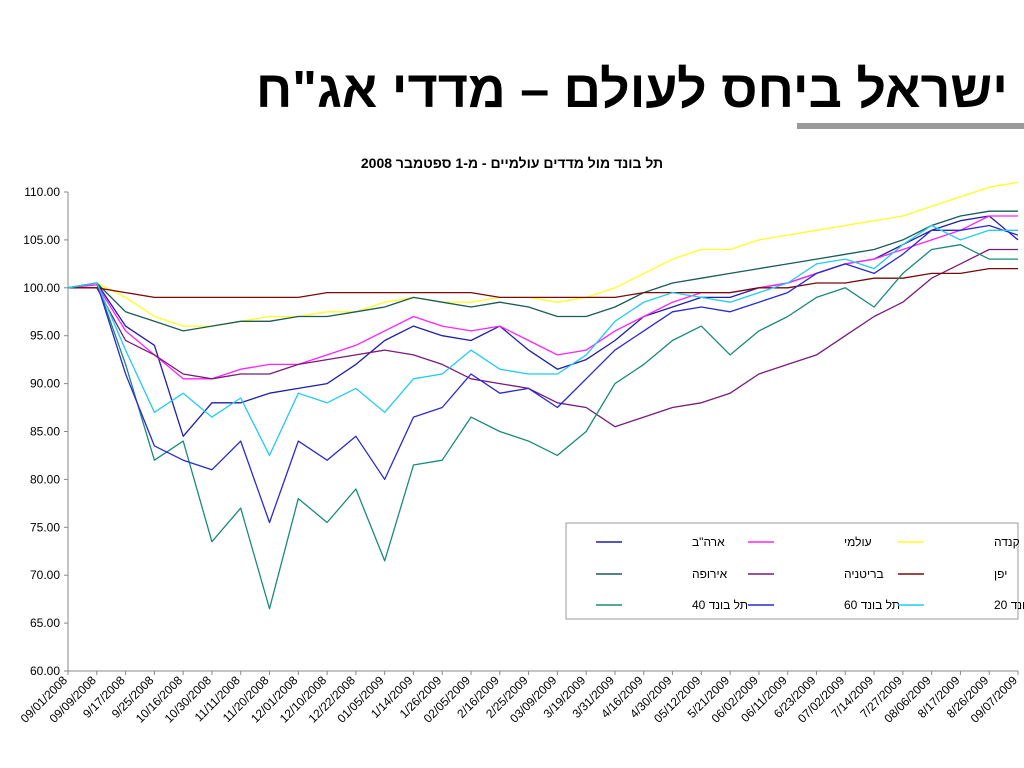 The height and width of the screenshot is (768, 1024). Describe the element at coordinates (710, 574) in the screenshot. I see `legend-label: אירופה` at that location.